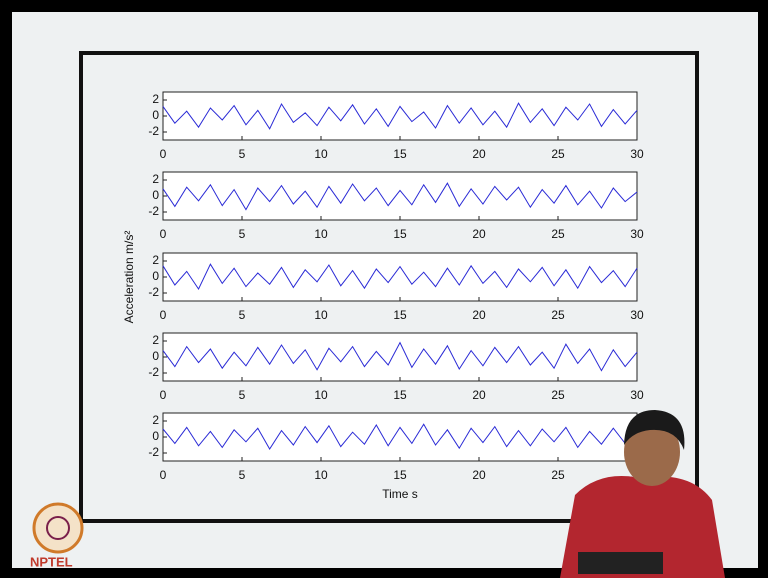 Image resolution: width=768 pixels, height=578 pixels. I want to click on presenter-hair, so click(654, 430).